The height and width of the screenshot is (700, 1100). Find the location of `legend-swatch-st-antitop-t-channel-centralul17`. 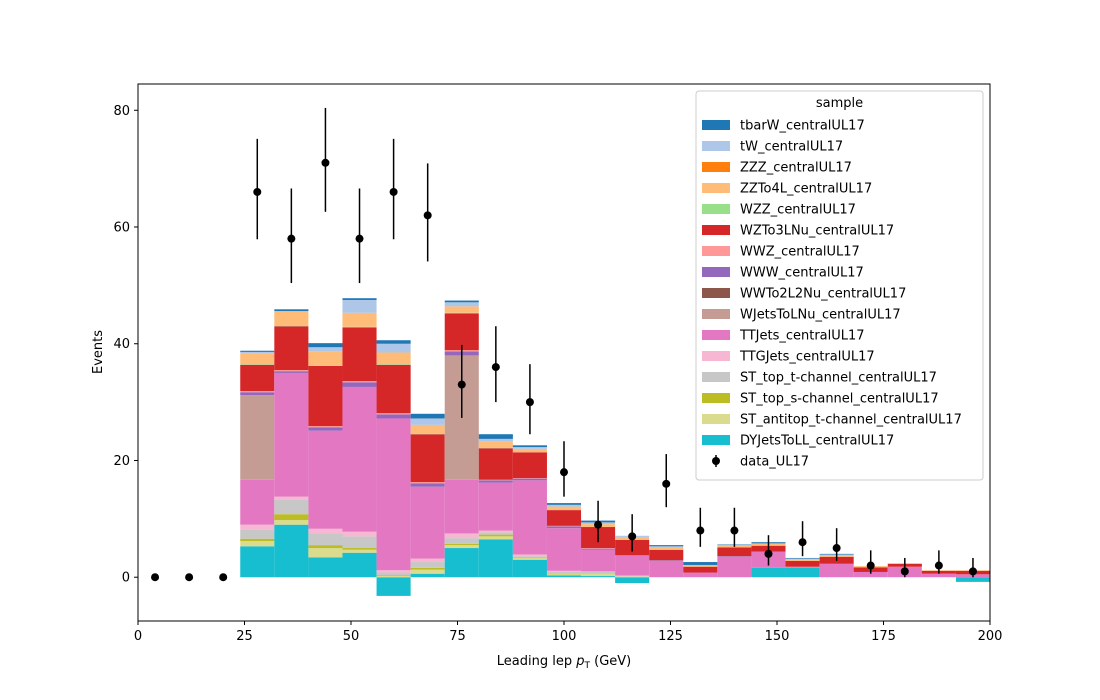

legend-swatch-st-antitop-t-channel-centralul17 is located at coordinates (716, 419).